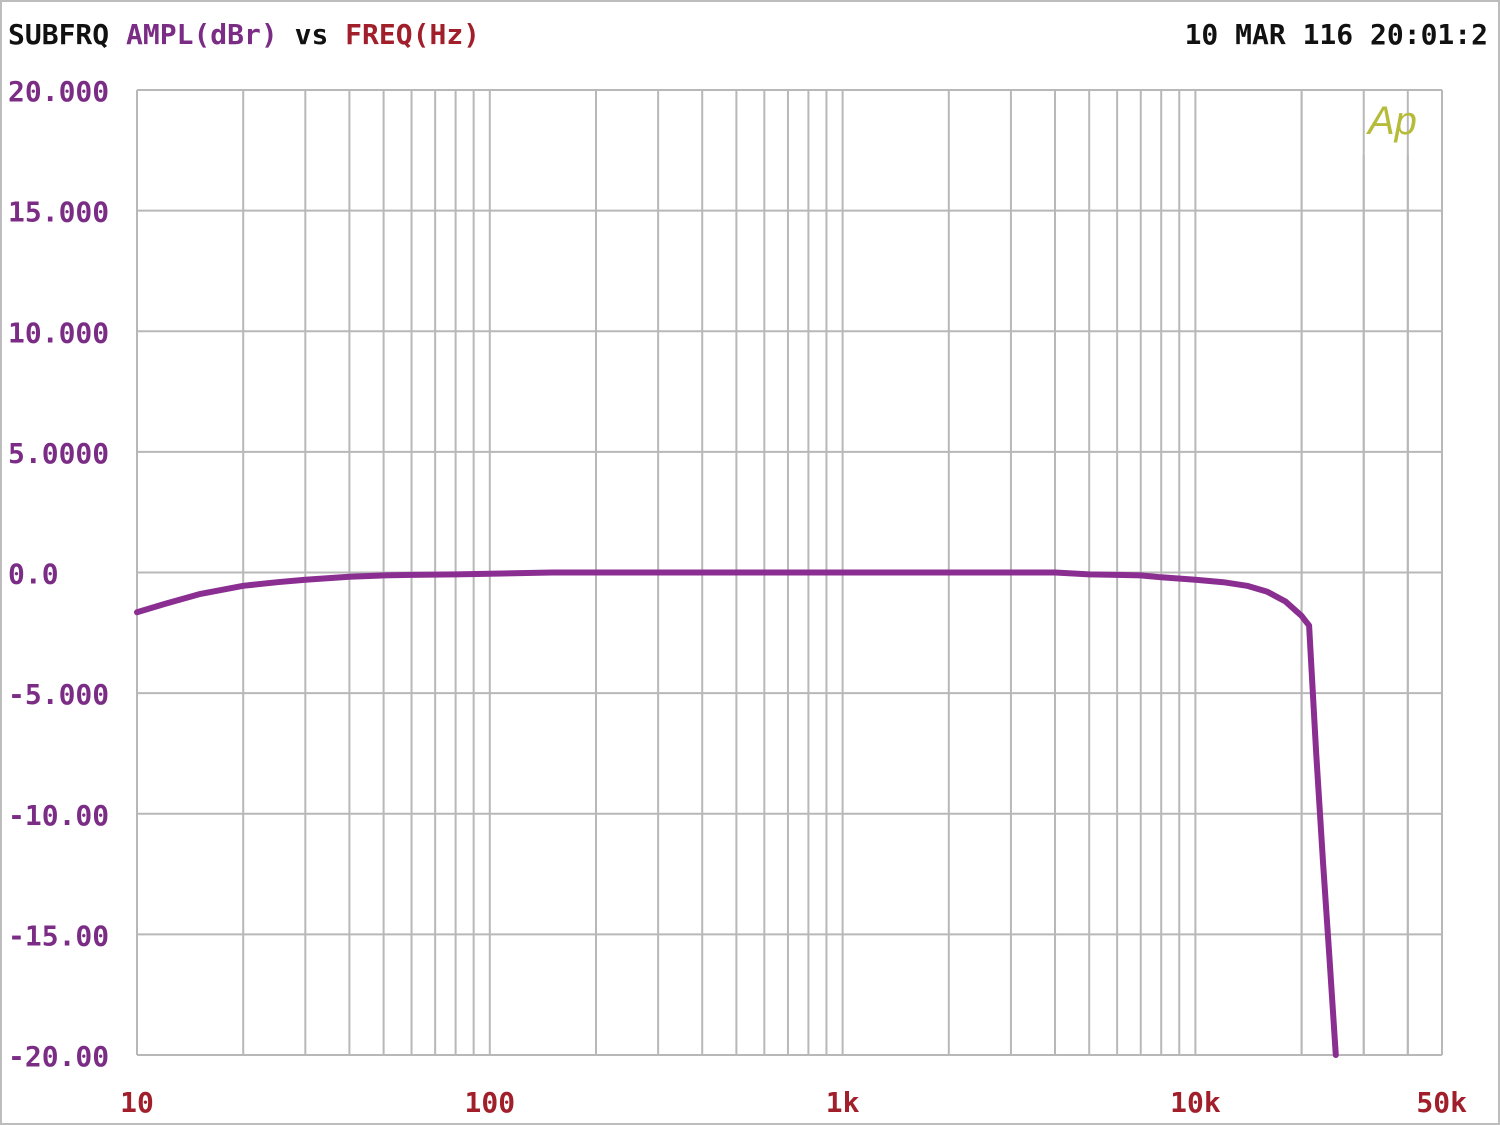 This screenshot has height=1125, width=1500. Describe the element at coordinates (58, 815) in the screenshot. I see `y-tick-label: -10.00` at that location.